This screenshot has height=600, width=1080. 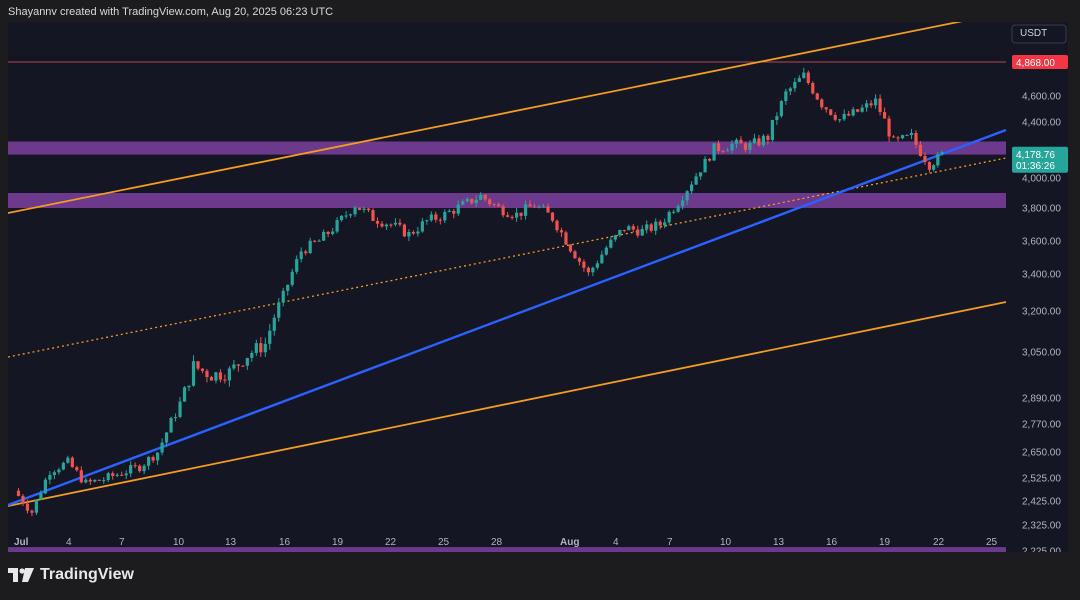 I want to click on y-tick-label: 2,325.00, so click(x=1041, y=526).